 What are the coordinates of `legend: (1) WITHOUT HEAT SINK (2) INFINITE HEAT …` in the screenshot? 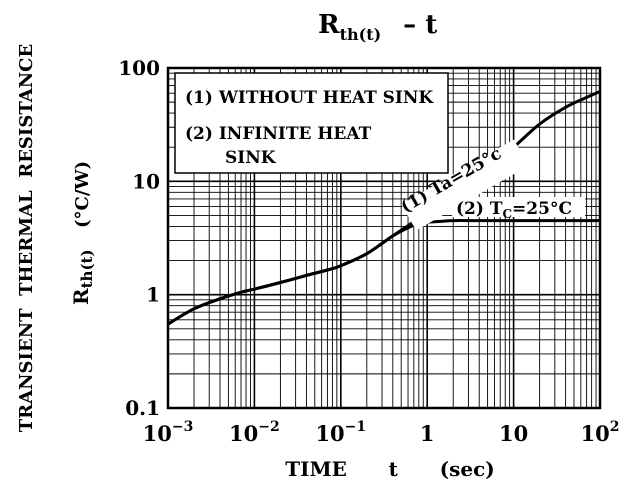 It's located at (311, 123).